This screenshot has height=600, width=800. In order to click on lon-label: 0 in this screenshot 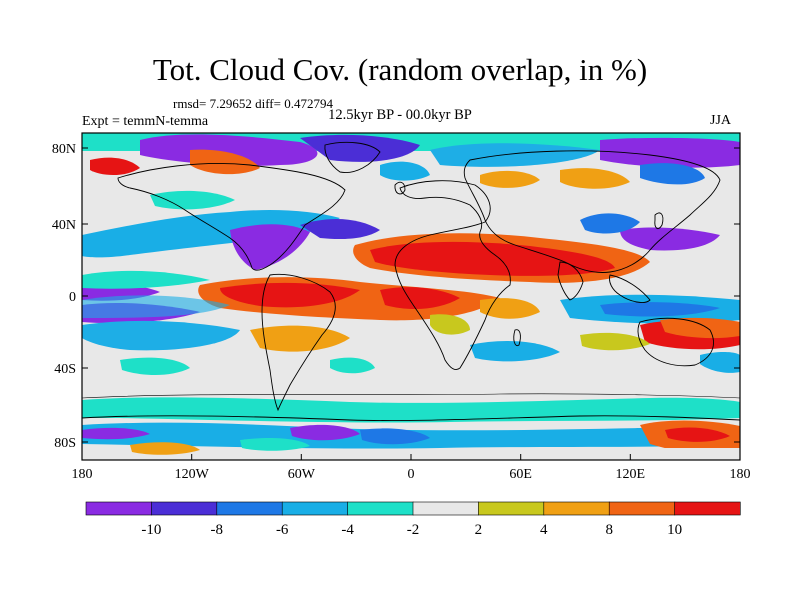, I will do `click(411, 474)`.